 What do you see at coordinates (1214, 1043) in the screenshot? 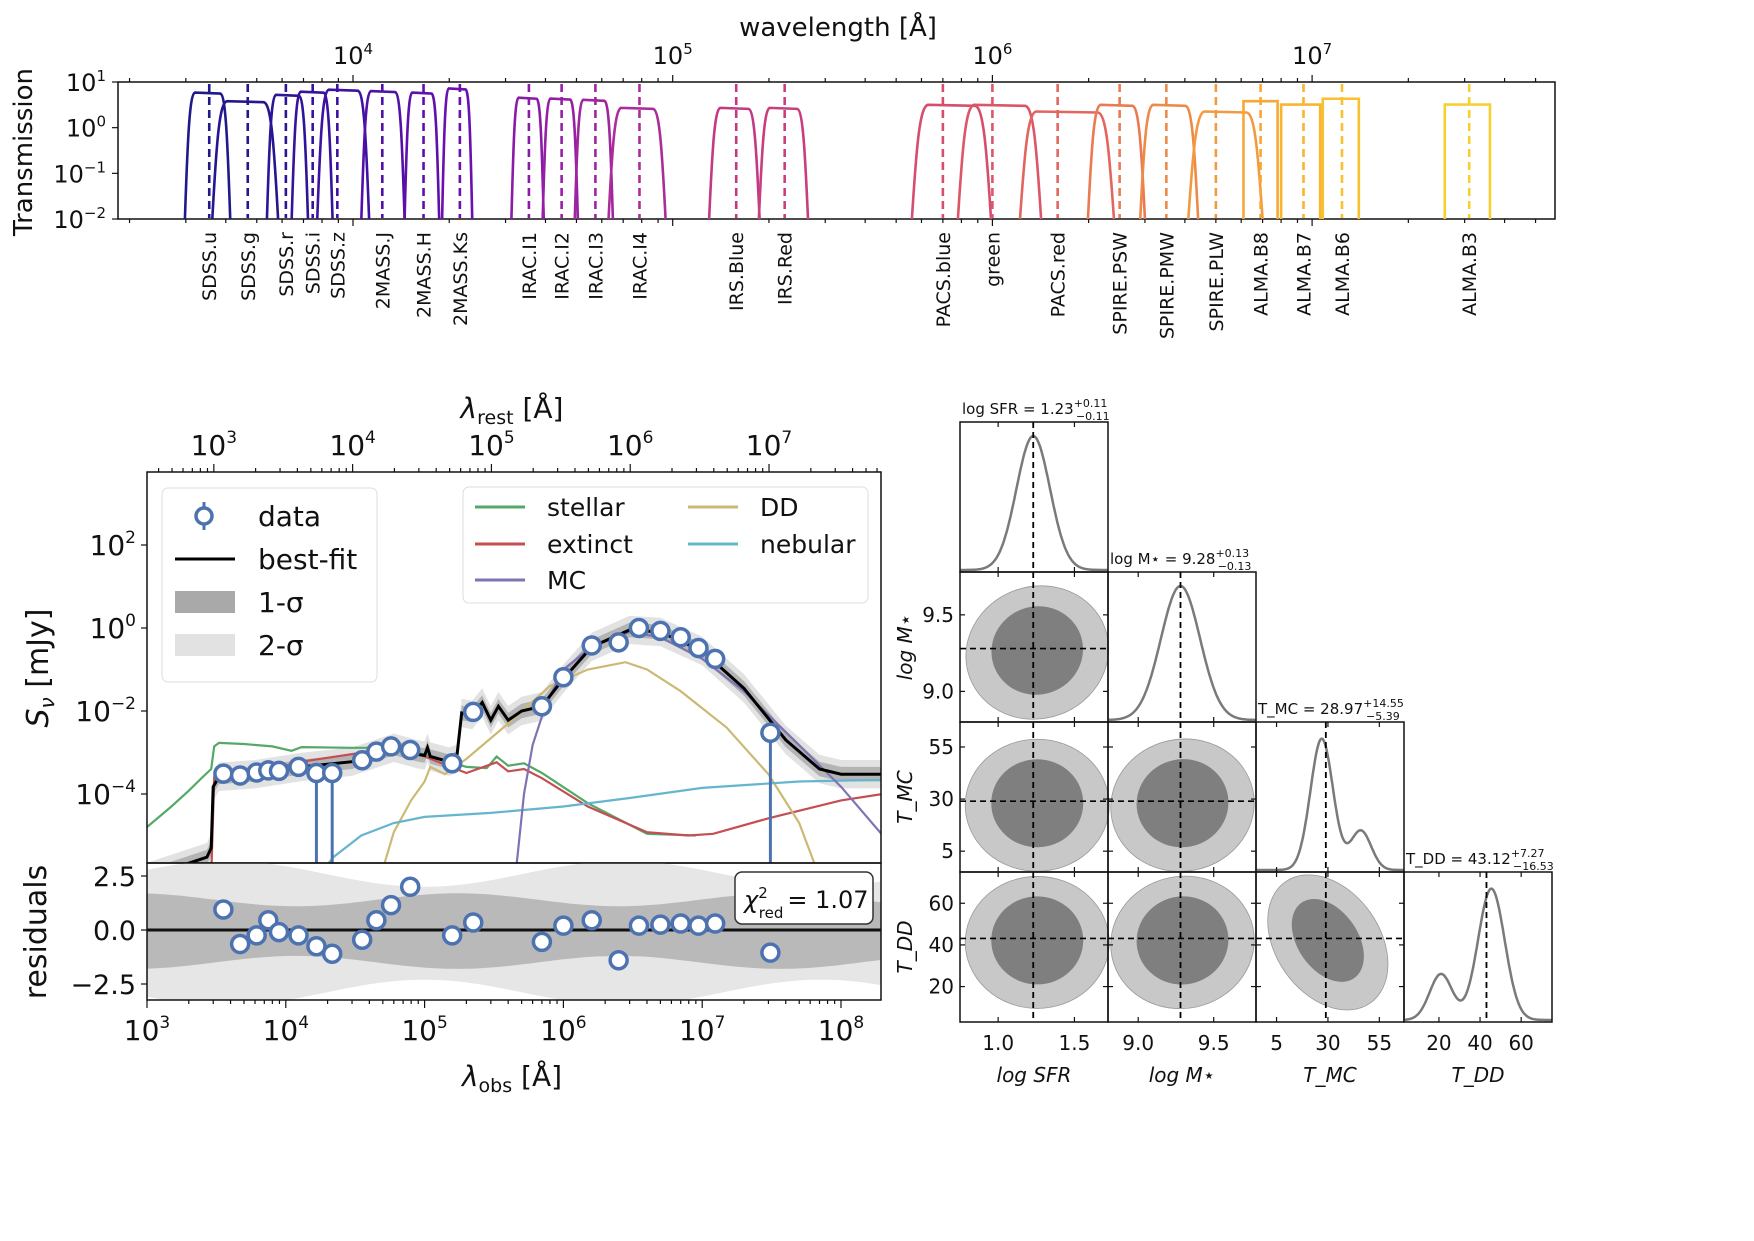
I see `corner-xtick-label: 9.5` at bounding box center [1214, 1043].